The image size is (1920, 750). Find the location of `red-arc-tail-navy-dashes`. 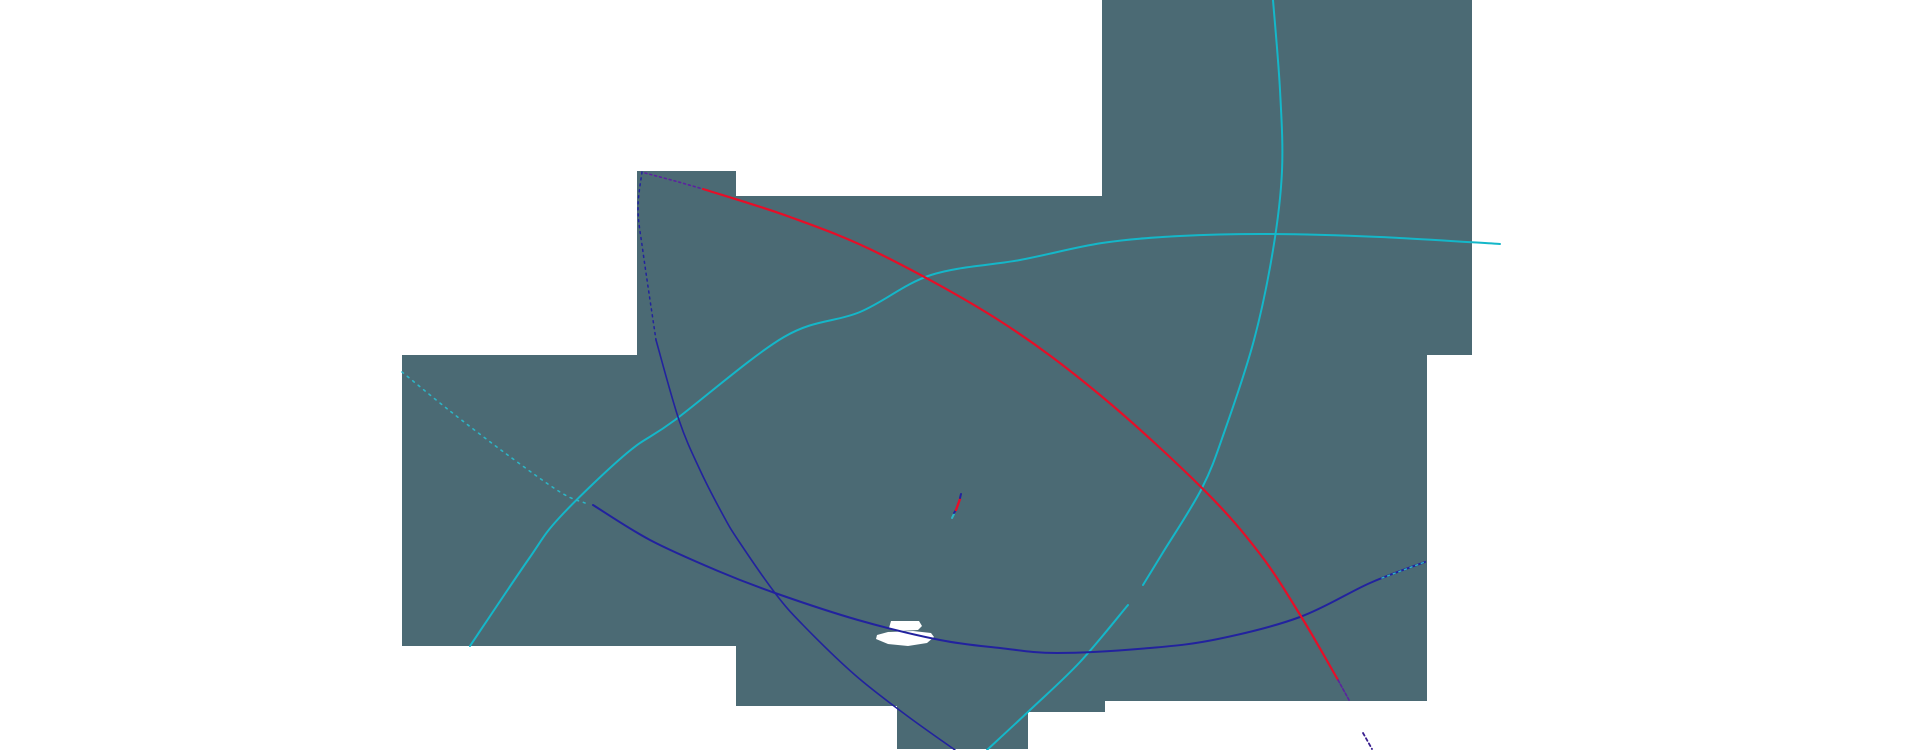

red-arc-tail-navy-dashes is located at coordinates (1367, 741).